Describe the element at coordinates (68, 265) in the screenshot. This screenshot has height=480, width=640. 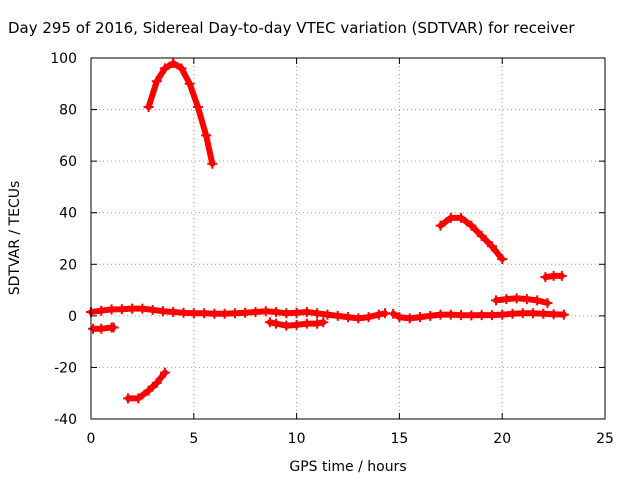
I see `y-tick-label: 20` at that location.